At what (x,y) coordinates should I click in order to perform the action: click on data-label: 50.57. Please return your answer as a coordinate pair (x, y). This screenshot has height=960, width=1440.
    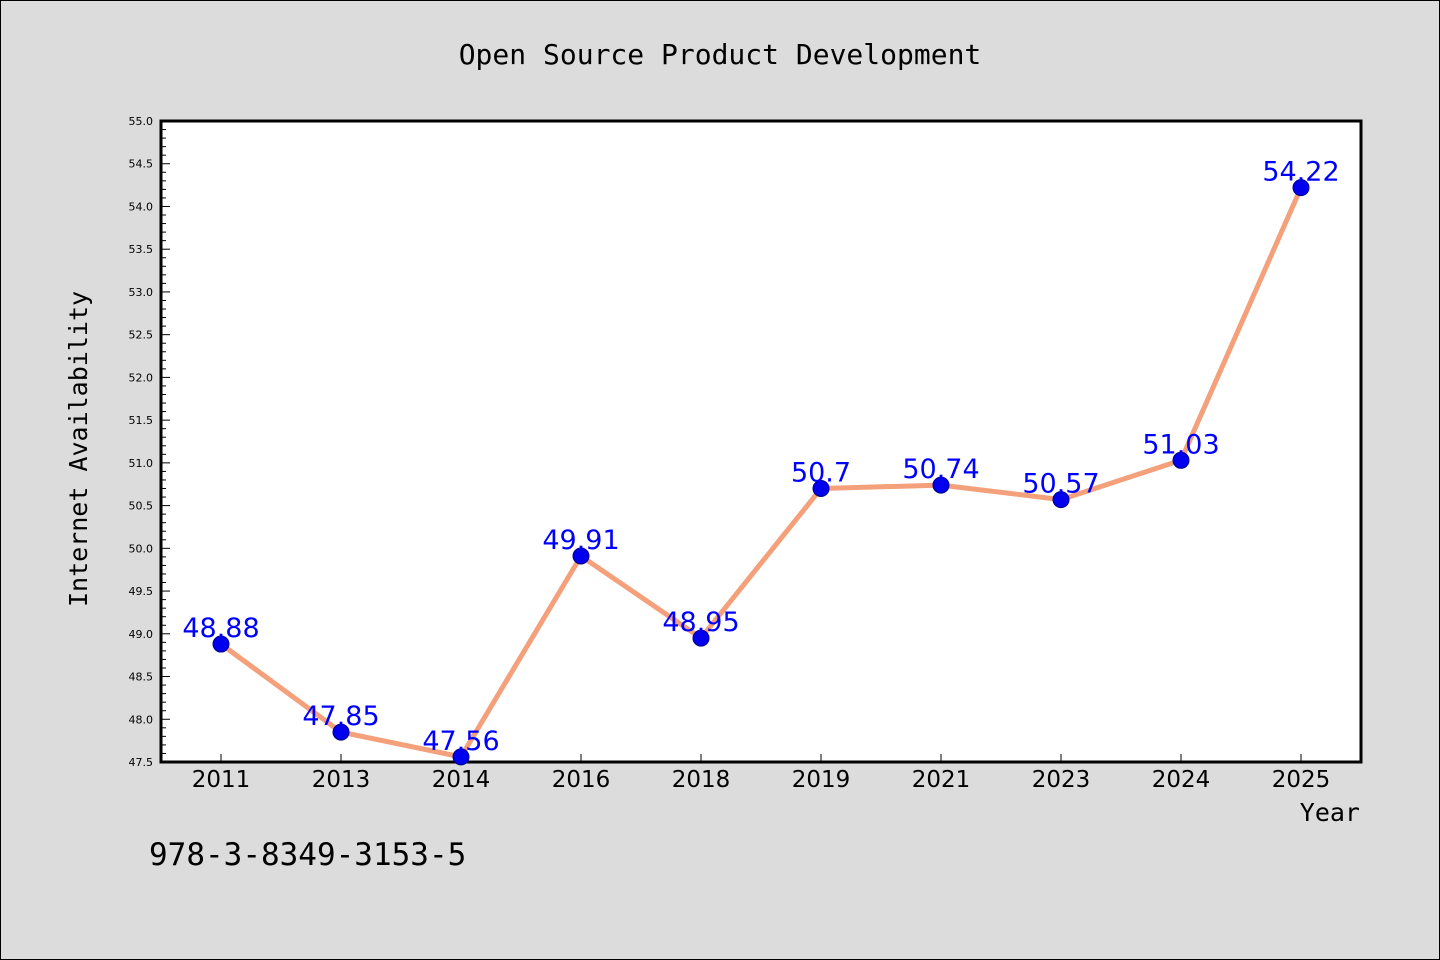
    Looking at the image, I should click on (1060, 484).